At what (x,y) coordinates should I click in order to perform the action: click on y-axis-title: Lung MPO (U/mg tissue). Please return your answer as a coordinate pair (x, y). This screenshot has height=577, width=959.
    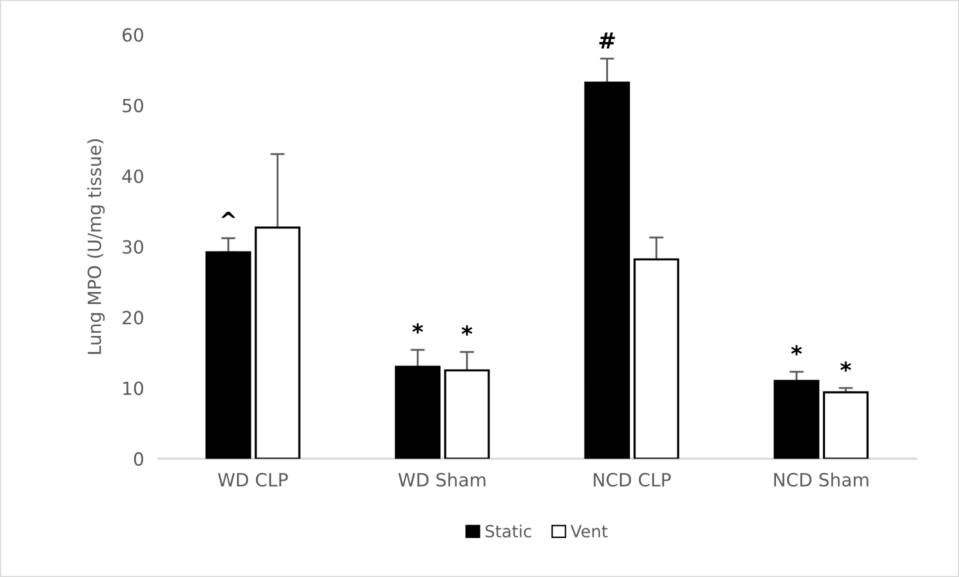
    Looking at the image, I should click on (96, 246).